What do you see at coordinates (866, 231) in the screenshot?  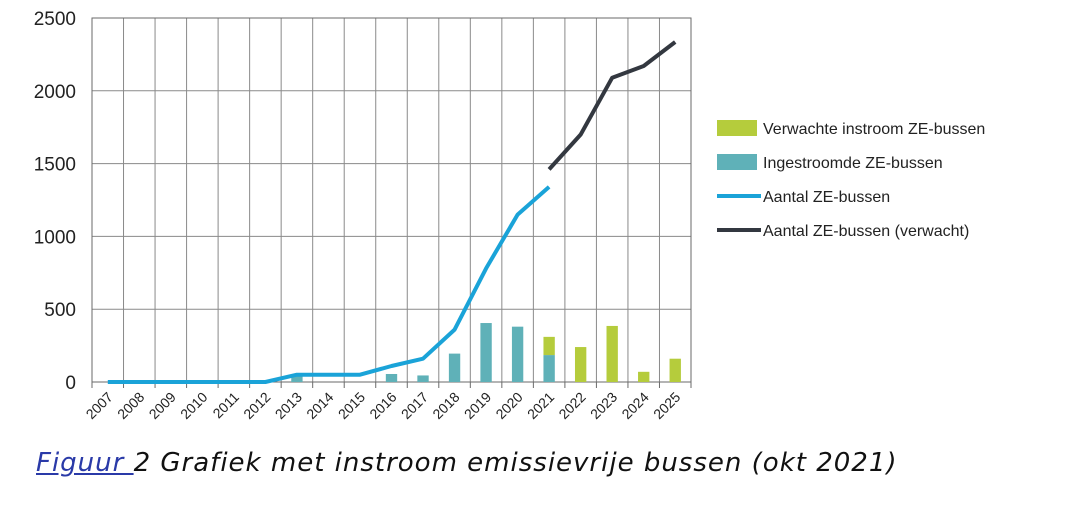 I see `legend-label: Aantal ZE-bussen (verwacht)` at bounding box center [866, 231].